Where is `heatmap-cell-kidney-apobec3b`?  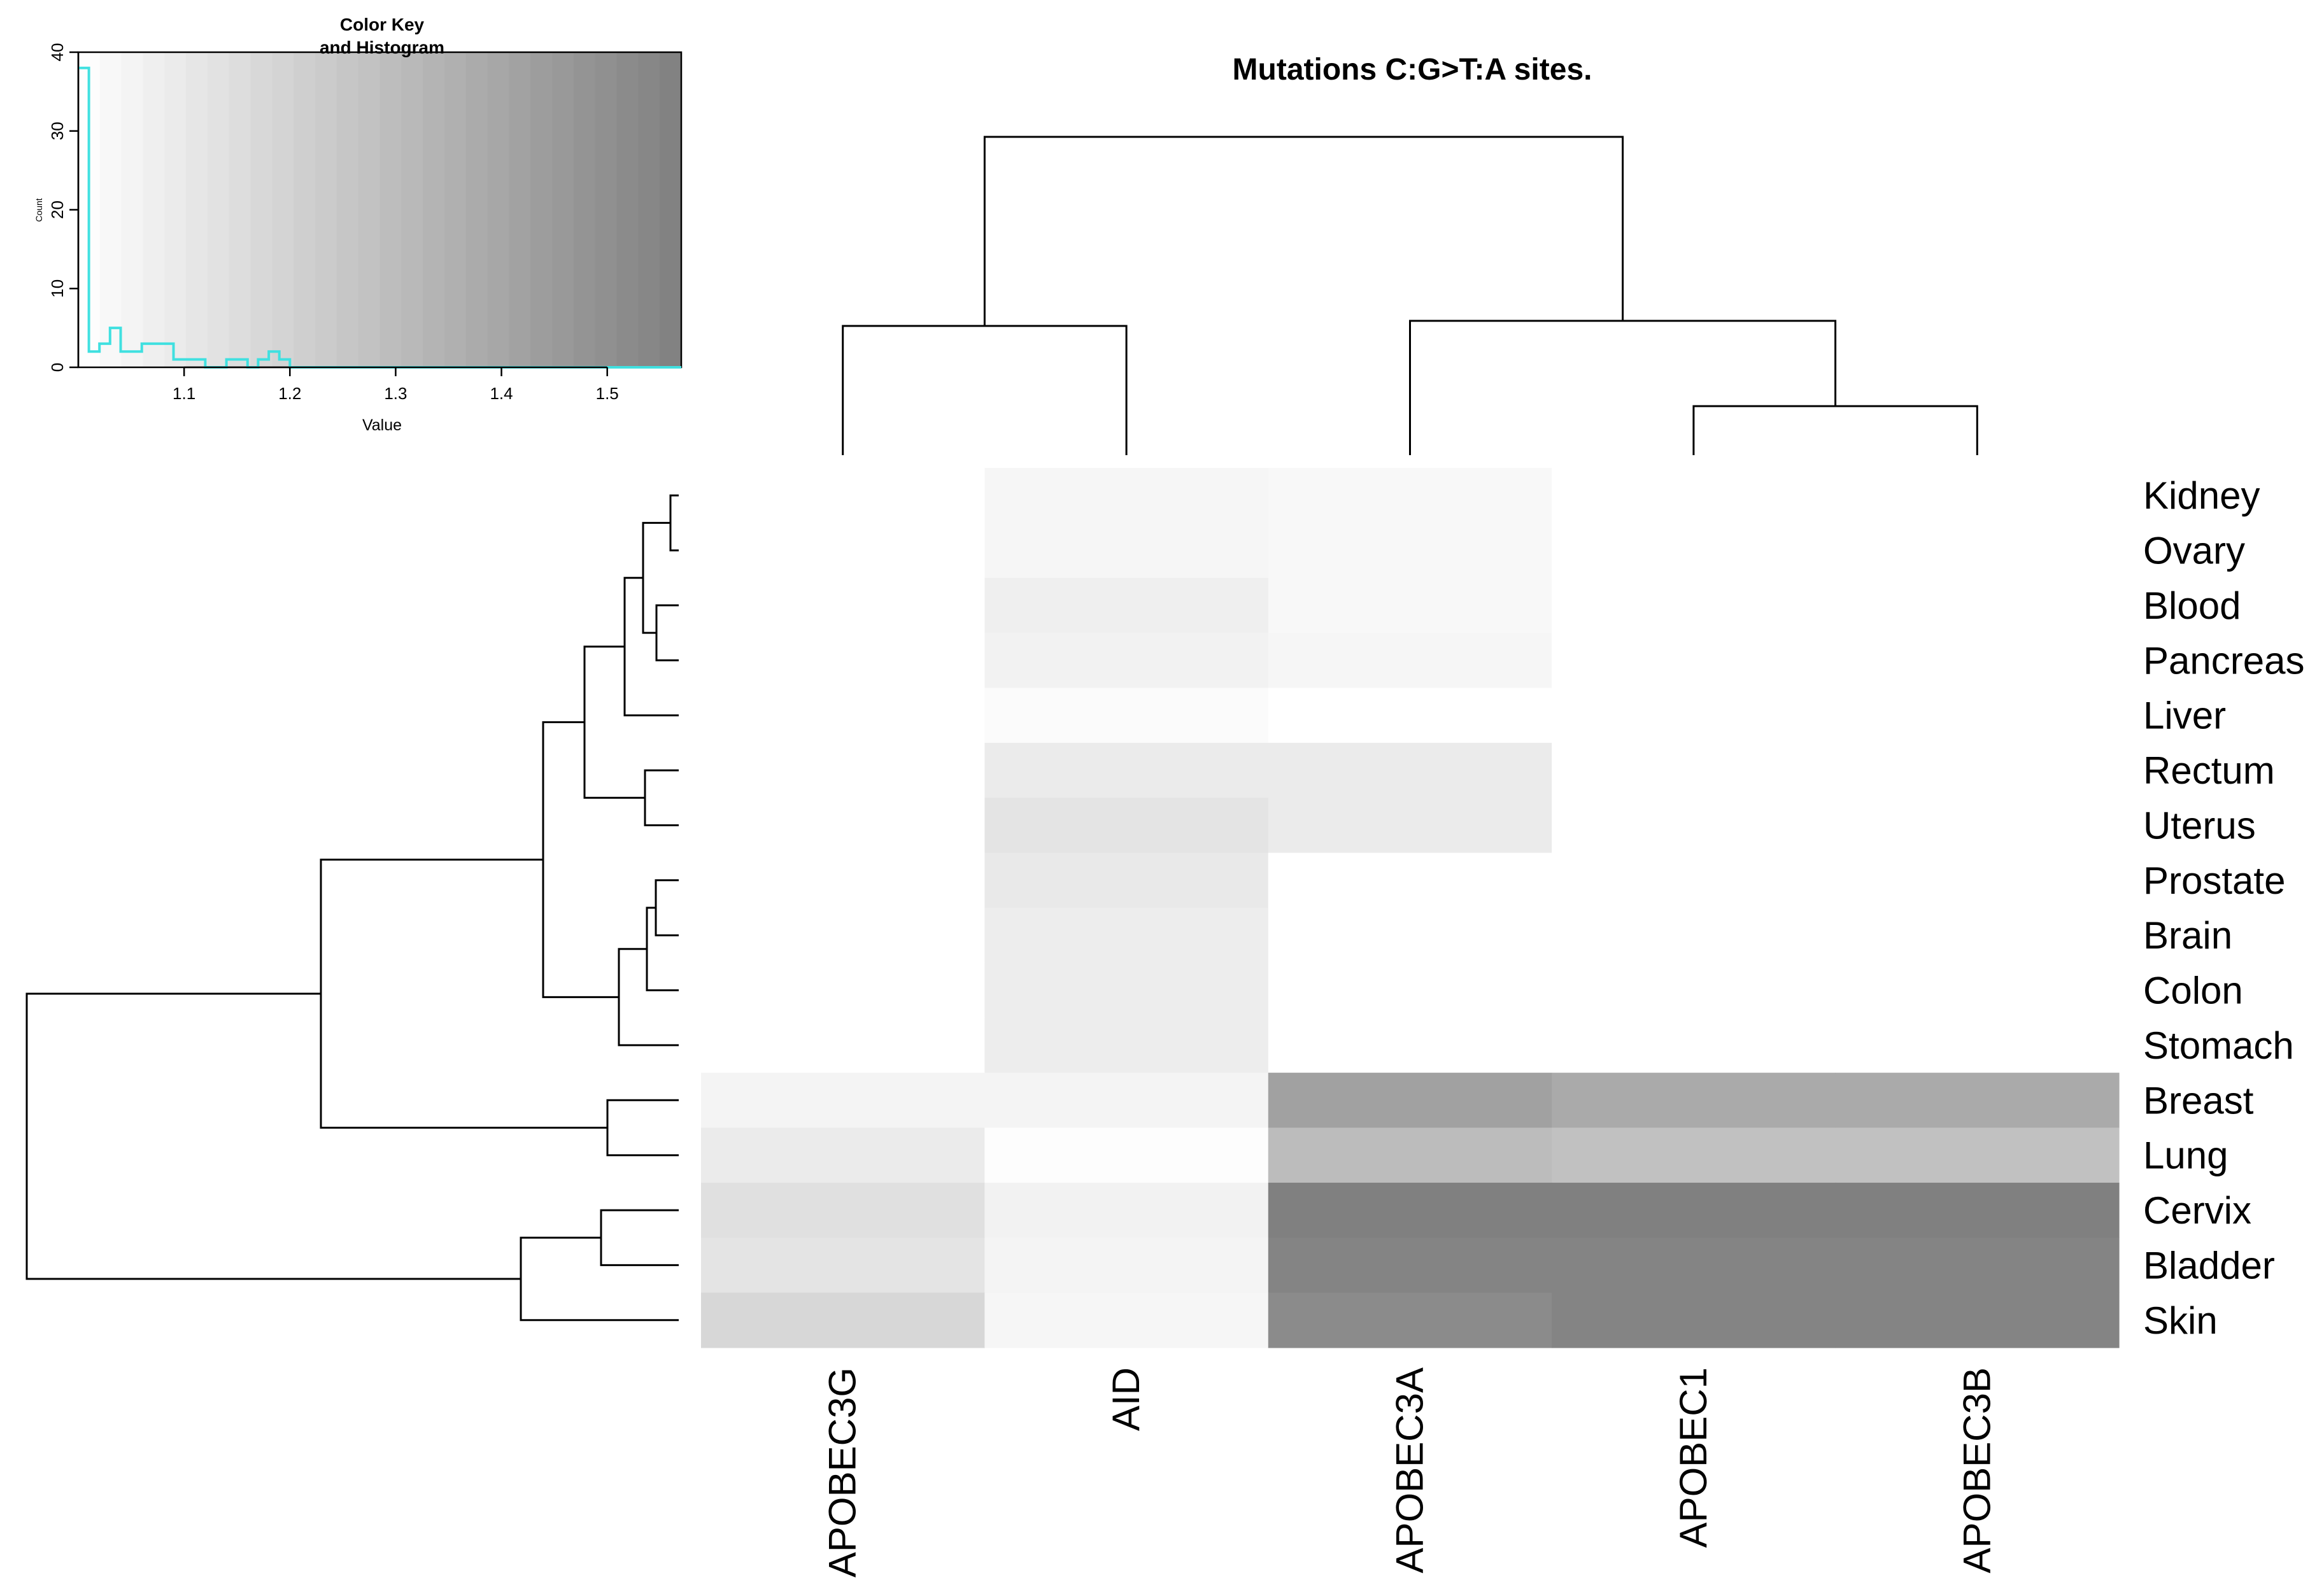
heatmap-cell-kidney-apobec3b is located at coordinates (1977, 495).